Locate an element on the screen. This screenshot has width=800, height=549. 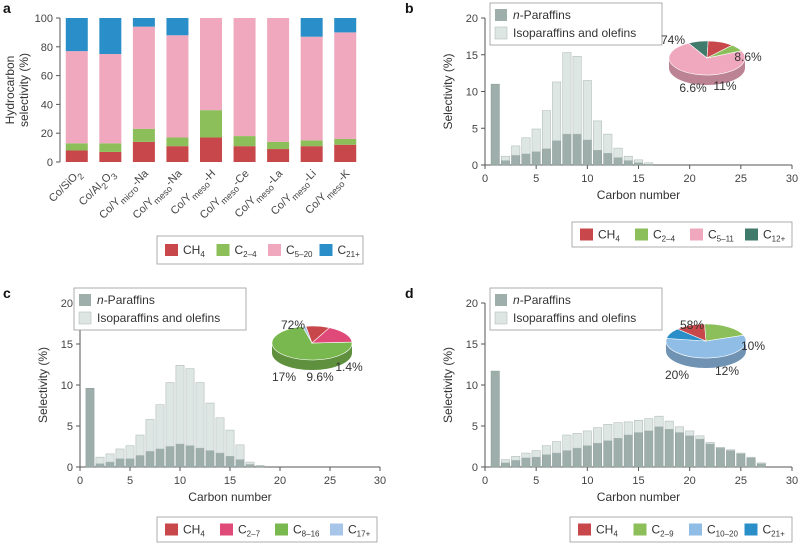
pie-side-c1020 is located at coordinates (706, 354).